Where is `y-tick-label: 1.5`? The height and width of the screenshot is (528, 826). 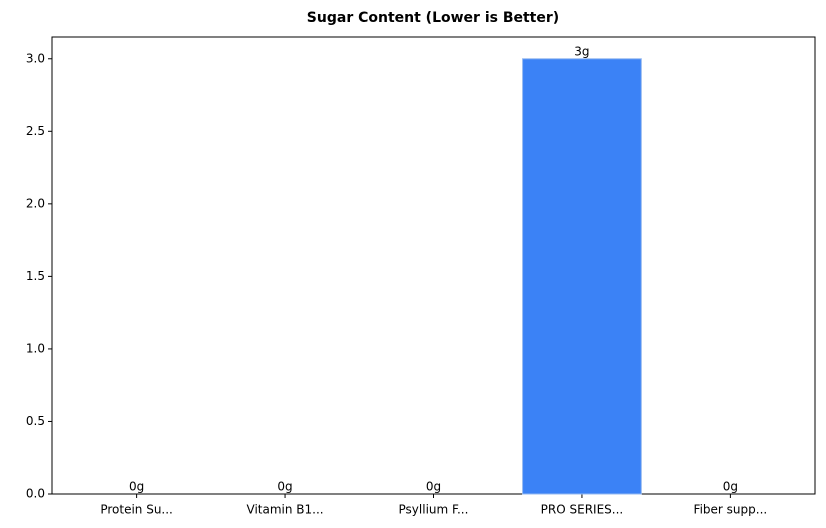 y-tick-label: 1.5 is located at coordinates (35, 276).